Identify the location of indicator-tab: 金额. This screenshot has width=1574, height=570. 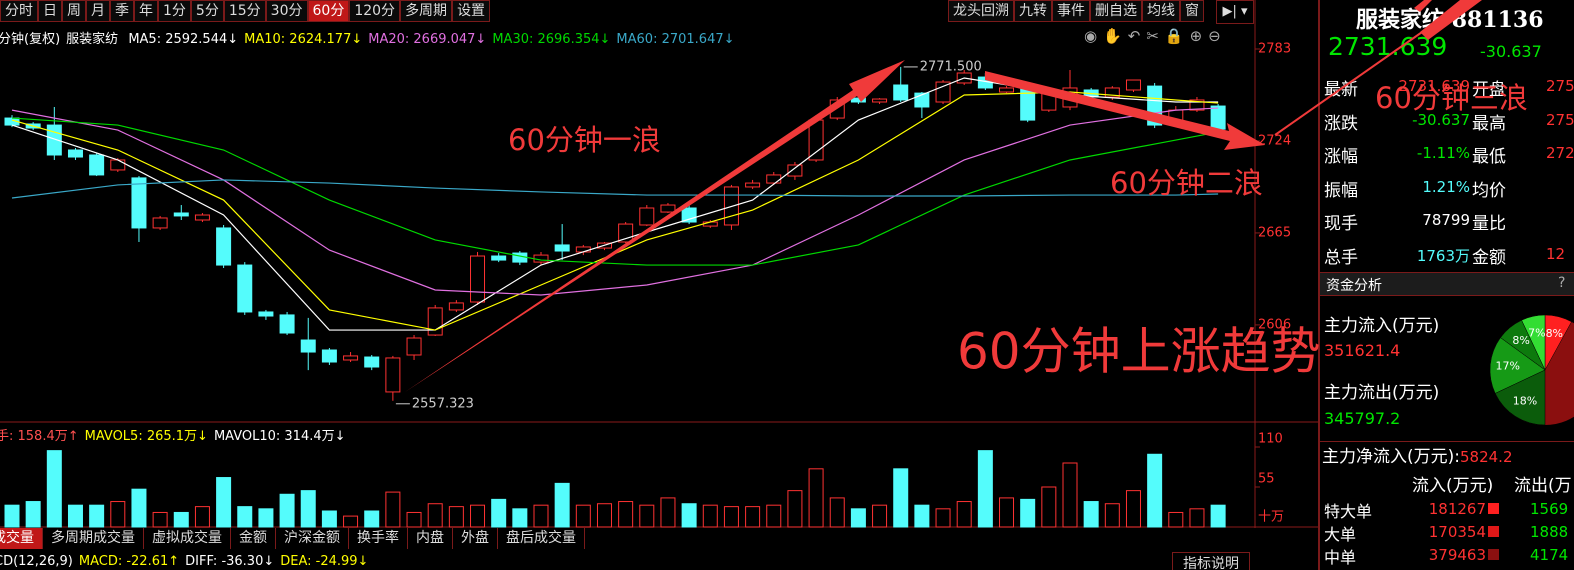
(253, 538).